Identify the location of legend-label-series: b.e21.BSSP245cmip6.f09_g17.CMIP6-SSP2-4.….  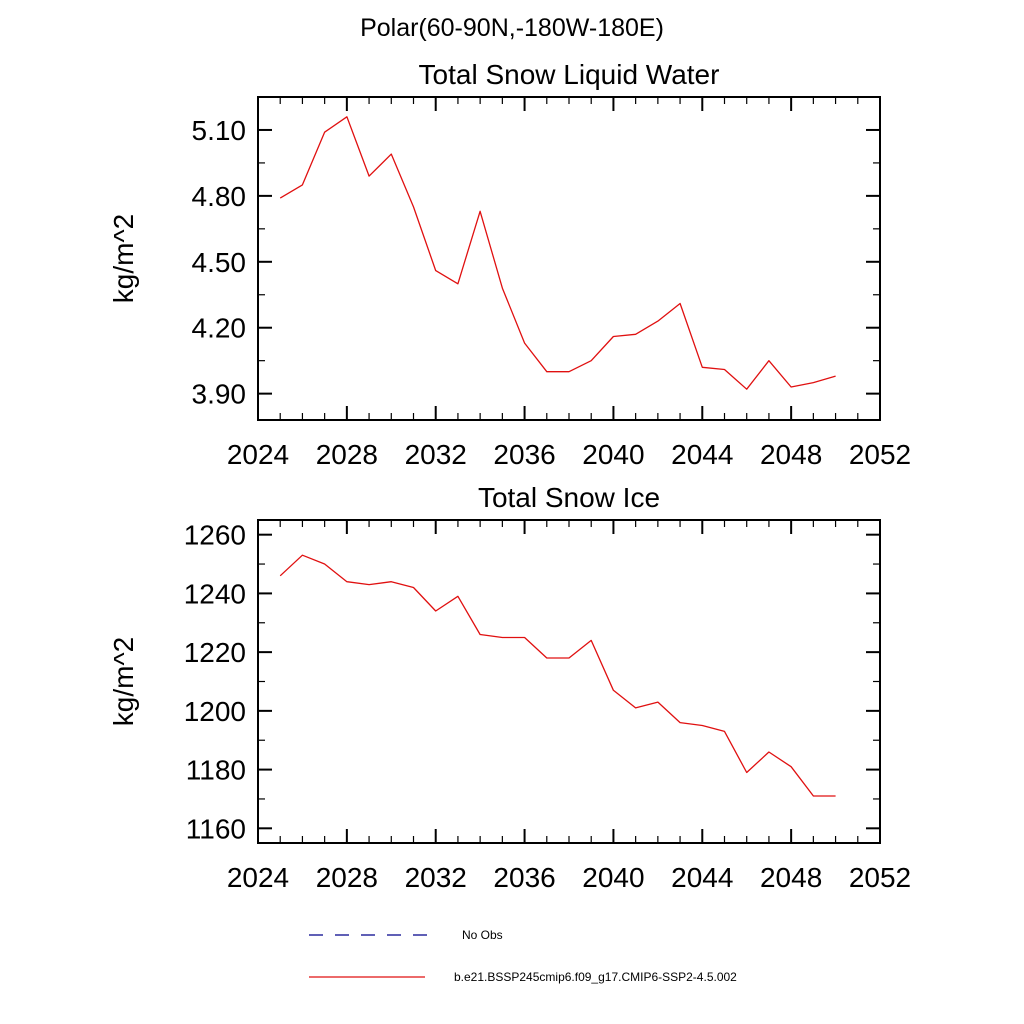
(595, 977).